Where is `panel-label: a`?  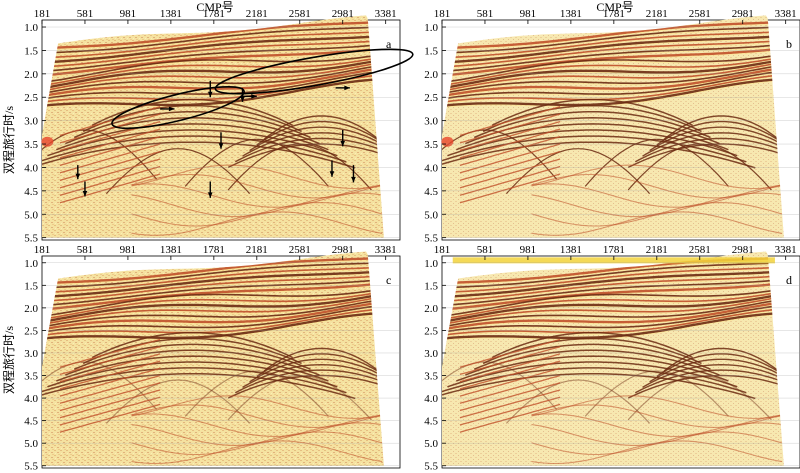
panel-label: a is located at coordinates (389, 44).